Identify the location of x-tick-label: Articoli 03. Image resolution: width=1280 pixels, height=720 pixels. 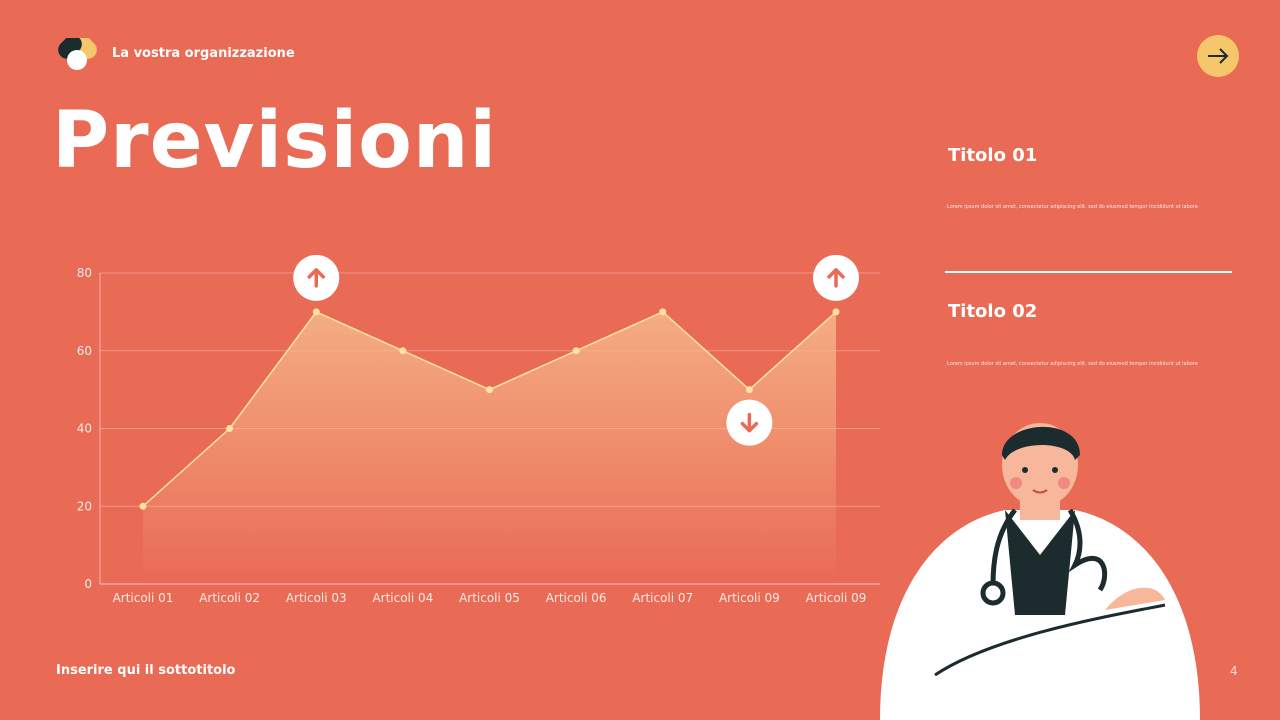
(316, 598).